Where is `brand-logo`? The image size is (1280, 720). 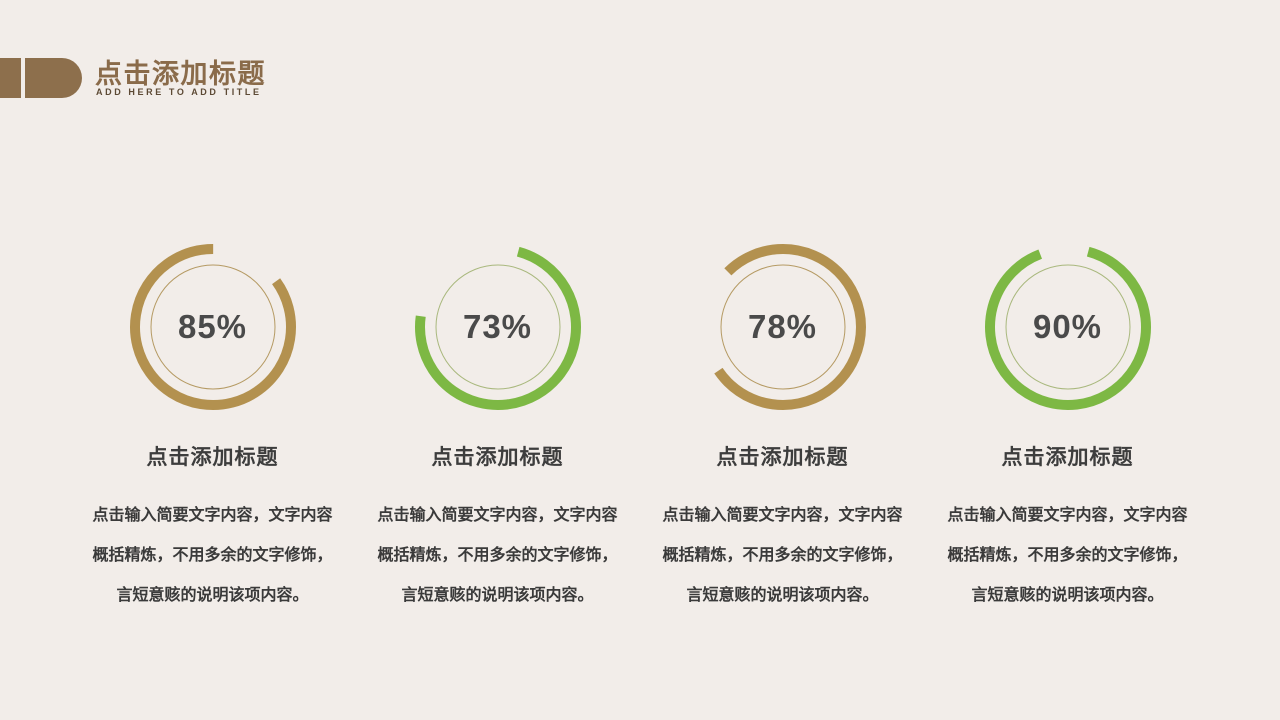 brand-logo is located at coordinates (42, 78).